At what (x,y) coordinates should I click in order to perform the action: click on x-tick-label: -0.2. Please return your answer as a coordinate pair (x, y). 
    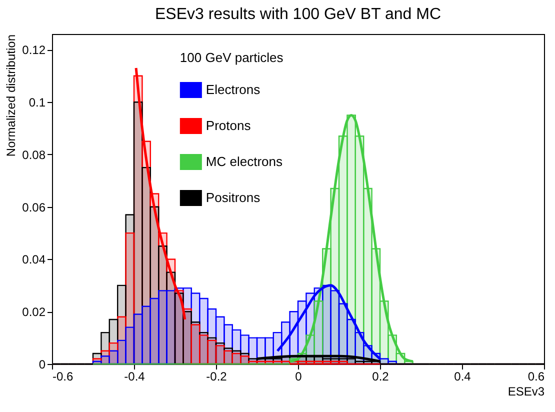
    Looking at the image, I should click on (217, 377).